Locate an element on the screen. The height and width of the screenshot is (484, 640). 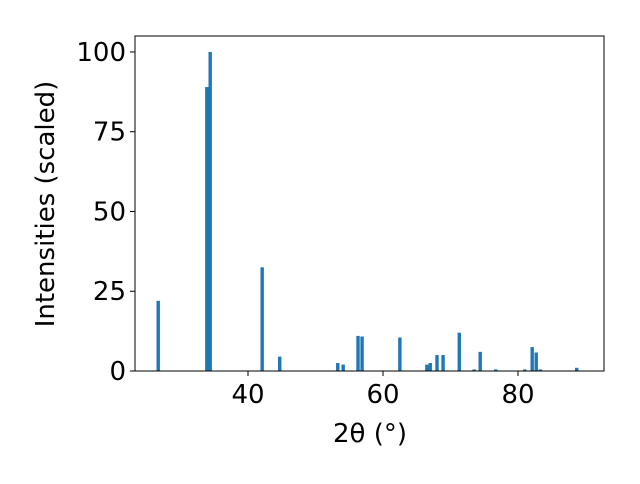
x-tick-label: 40 is located at coordinates (247, 395).